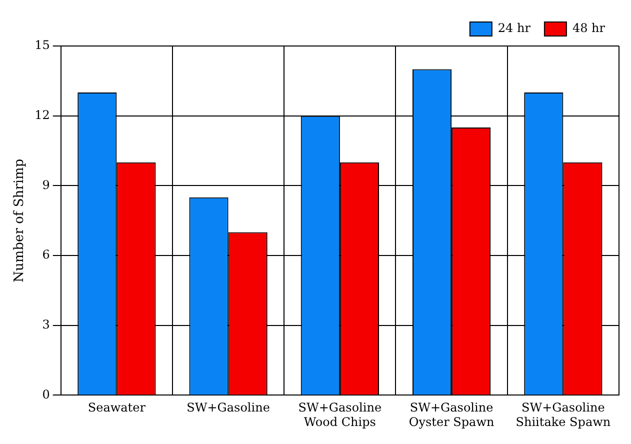  Describe the element at coordinates (46, 324) in the screenshot. I see `y-tick-label: 3` at that location.